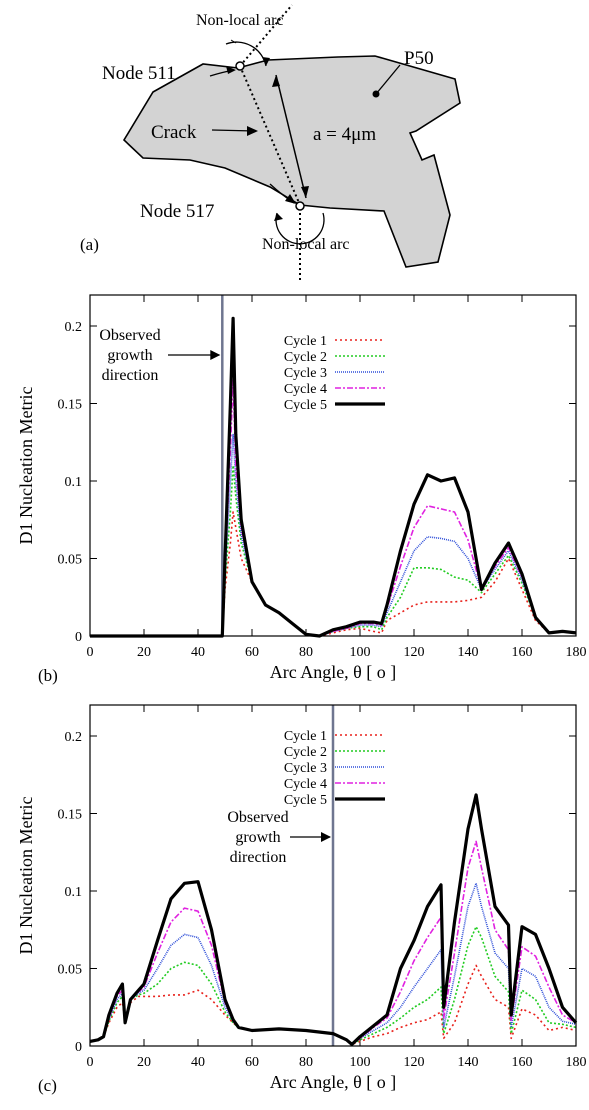 The image size is (589, 1110). Describe the element at coordinates (89, 244) in the screenshot. I see `panel-label-a: (a)` at that location.